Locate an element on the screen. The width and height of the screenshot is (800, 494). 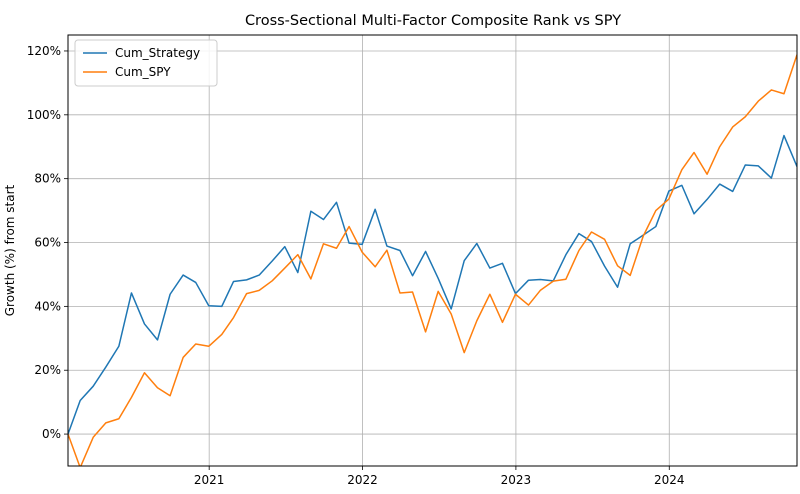
x-tick-label: 2022 is located at coordinates (362, 480).